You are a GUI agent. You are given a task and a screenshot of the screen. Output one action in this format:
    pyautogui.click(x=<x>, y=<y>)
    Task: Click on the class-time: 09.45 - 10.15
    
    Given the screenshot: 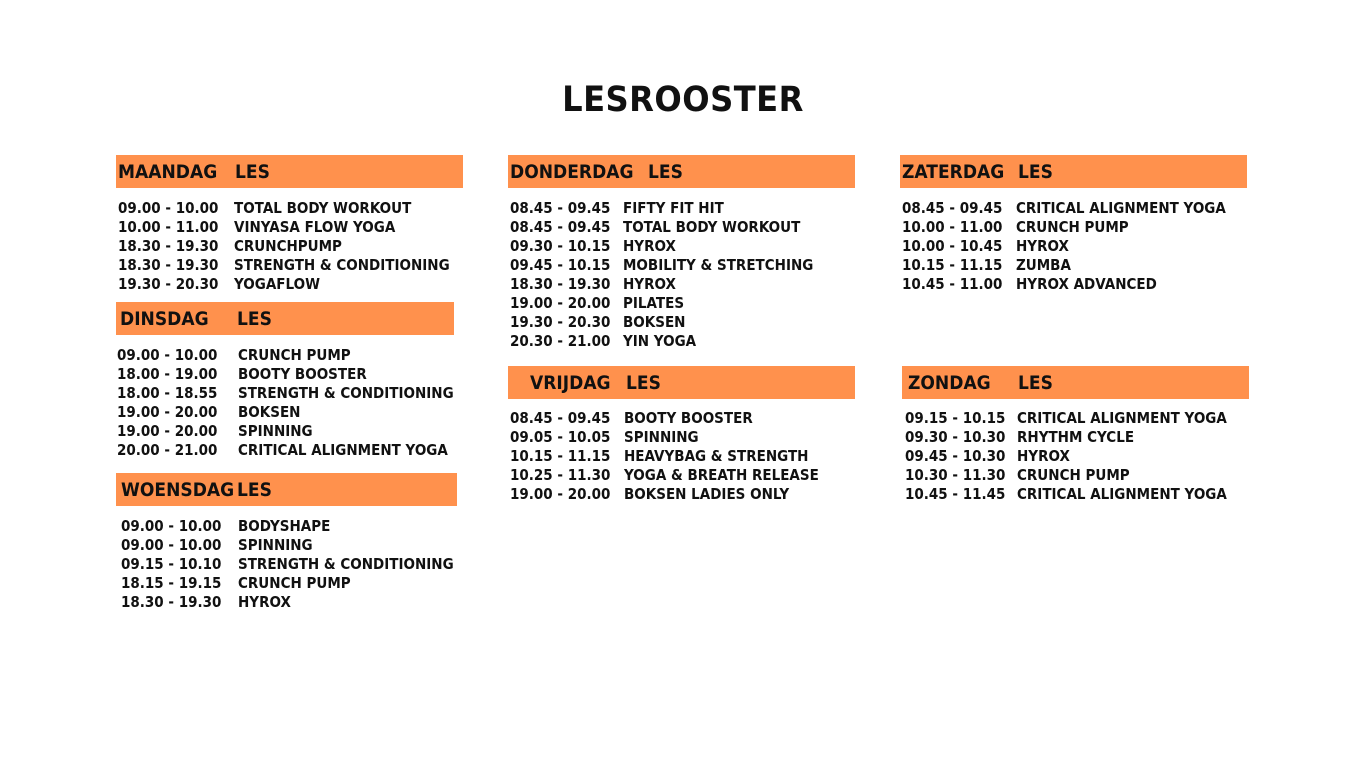 What is the action you would take?
    pyautogui.click(x=560, y=265)
    